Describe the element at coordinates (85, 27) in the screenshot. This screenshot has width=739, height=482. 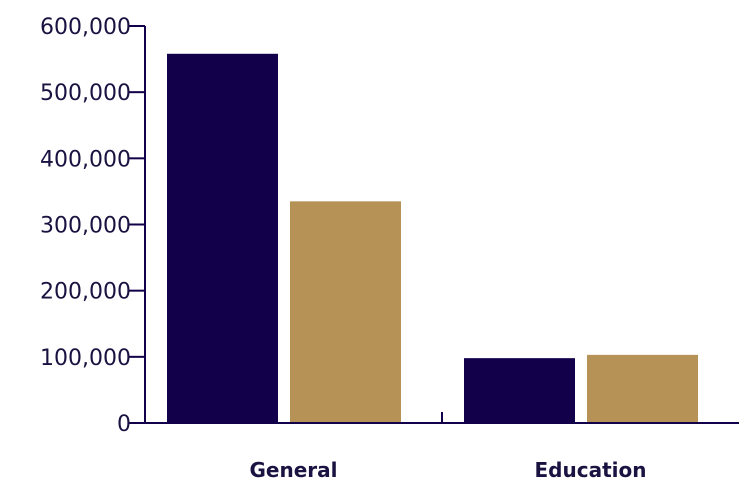
I see `y-tick-label: 600,000` at that location.